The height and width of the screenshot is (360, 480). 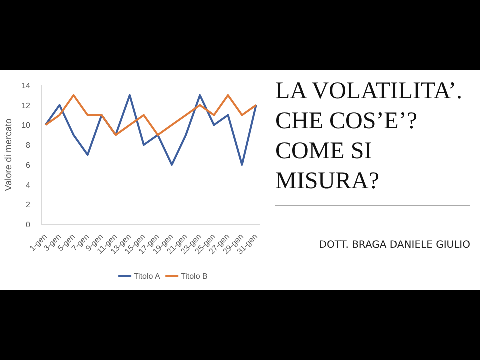 I want to click on y-tick-label: 4, so click(x=29, y=185).